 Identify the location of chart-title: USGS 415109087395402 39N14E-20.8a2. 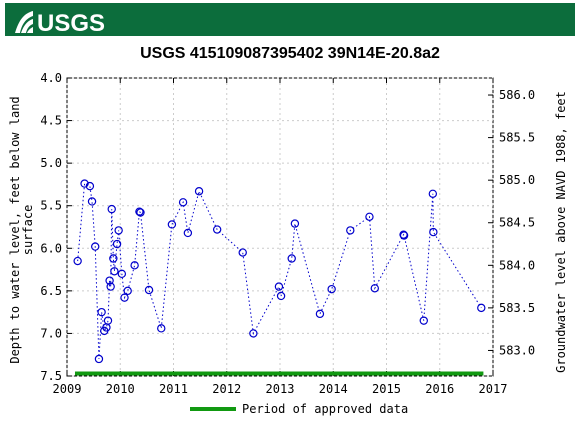
(290, 53).